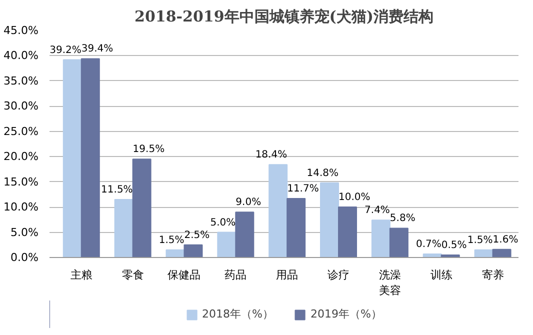  Describe the element at coordinates (133, 275) in the screenshot. I see `x-tick-label: 零食` at that location.